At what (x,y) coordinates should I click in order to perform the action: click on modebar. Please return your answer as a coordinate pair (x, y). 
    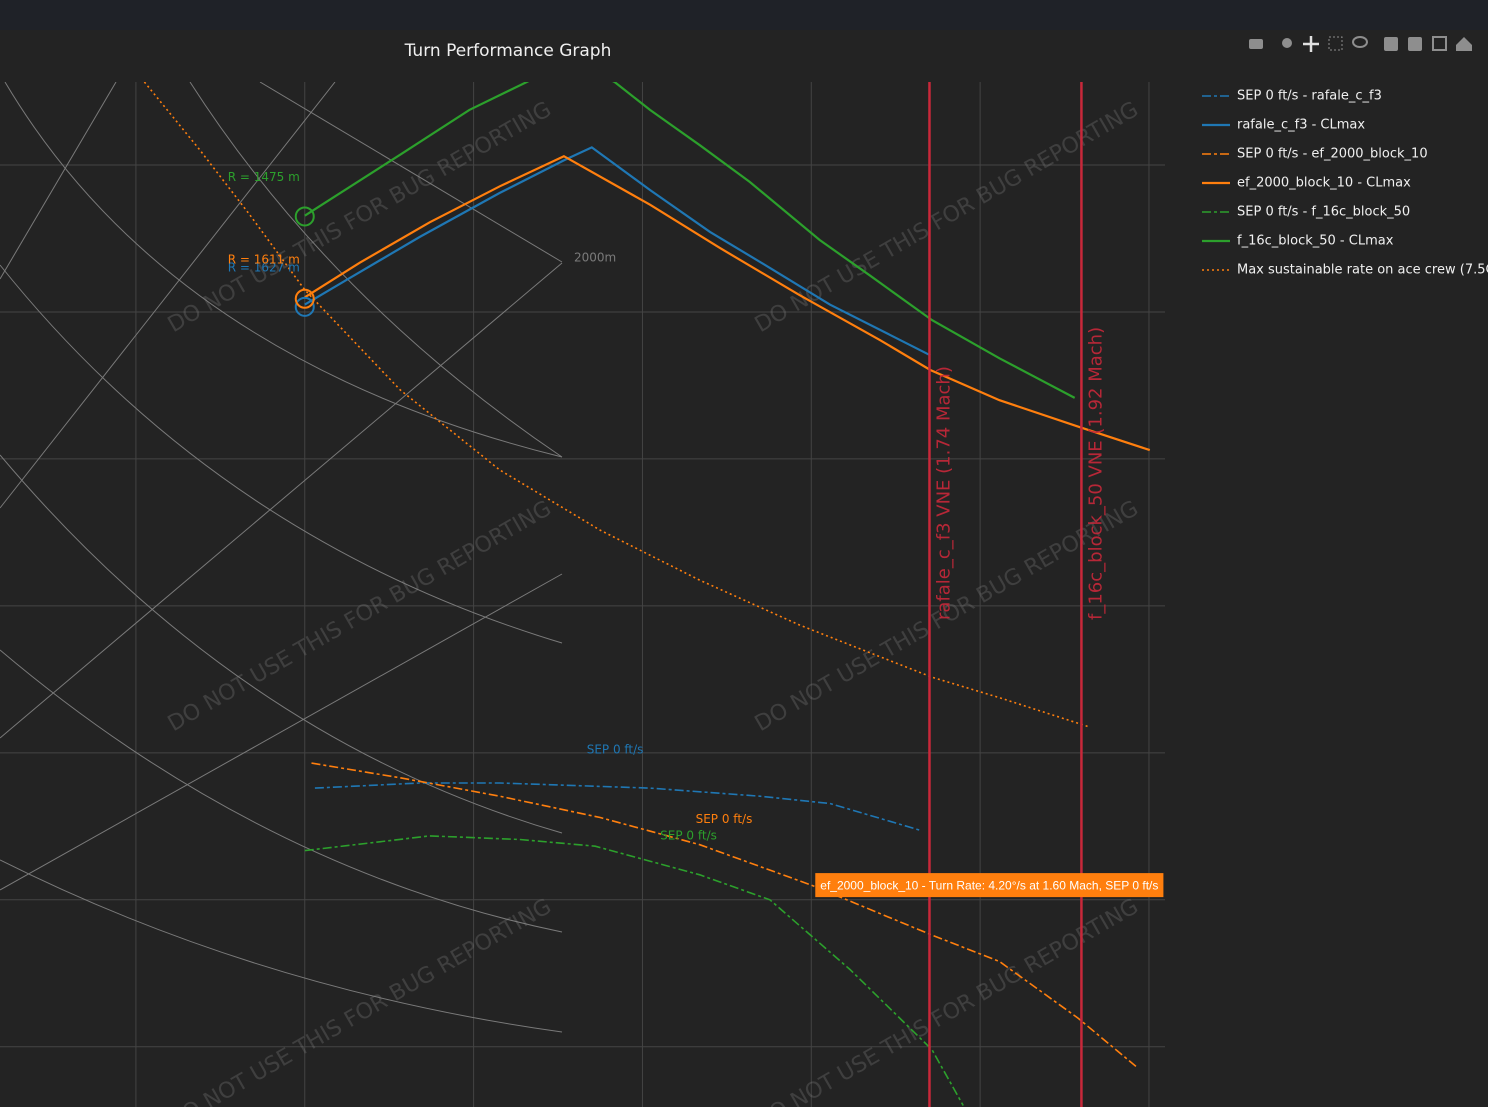
    Looking at the image, I should click on (1360, 44).